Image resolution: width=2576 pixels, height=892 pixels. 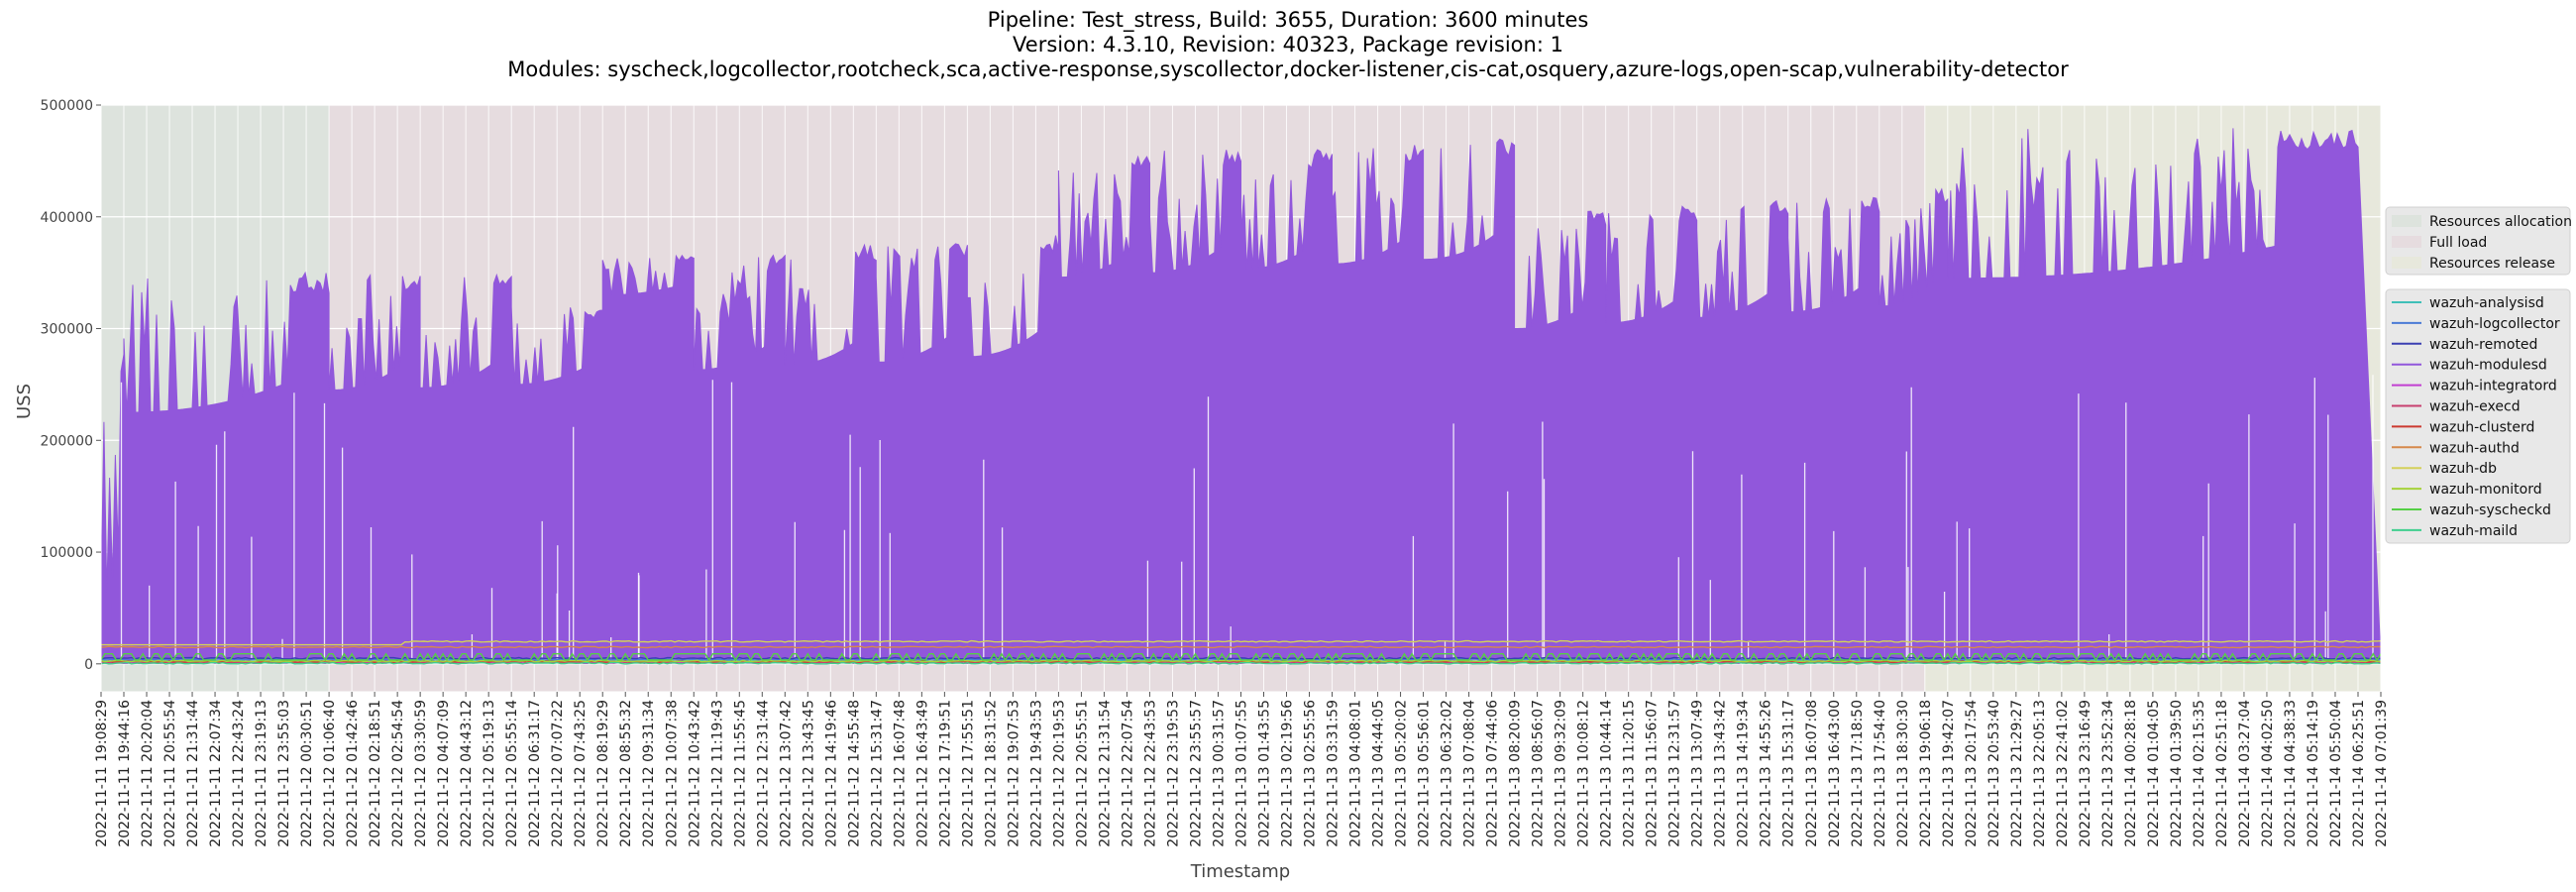 What do you see at coordinates (2486, 303) in the screenshot?
I see `legend-label: wazuh-analysisd` at bounding box center [2486, 303].